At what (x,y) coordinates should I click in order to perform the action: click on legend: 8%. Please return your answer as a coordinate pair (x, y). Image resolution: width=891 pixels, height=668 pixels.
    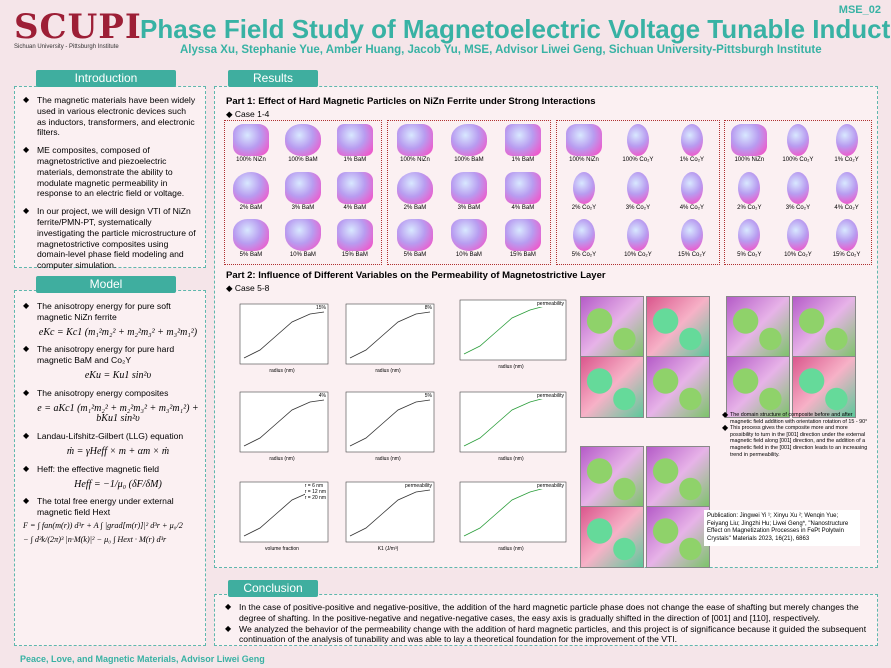
    Looking at the image, I should click on (428, 308).